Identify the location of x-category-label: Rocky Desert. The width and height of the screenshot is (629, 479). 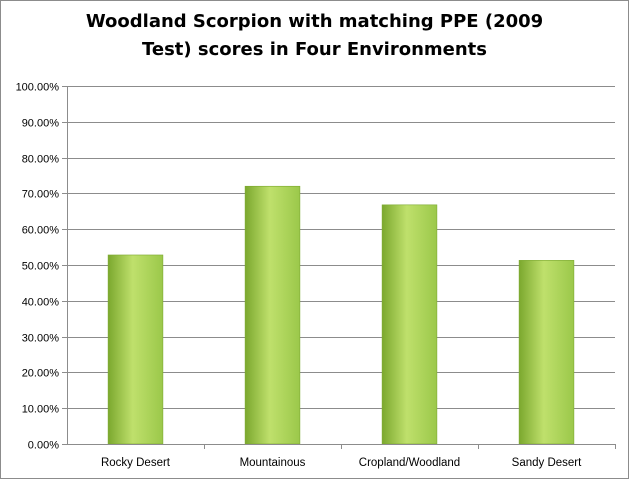
(136, 463).